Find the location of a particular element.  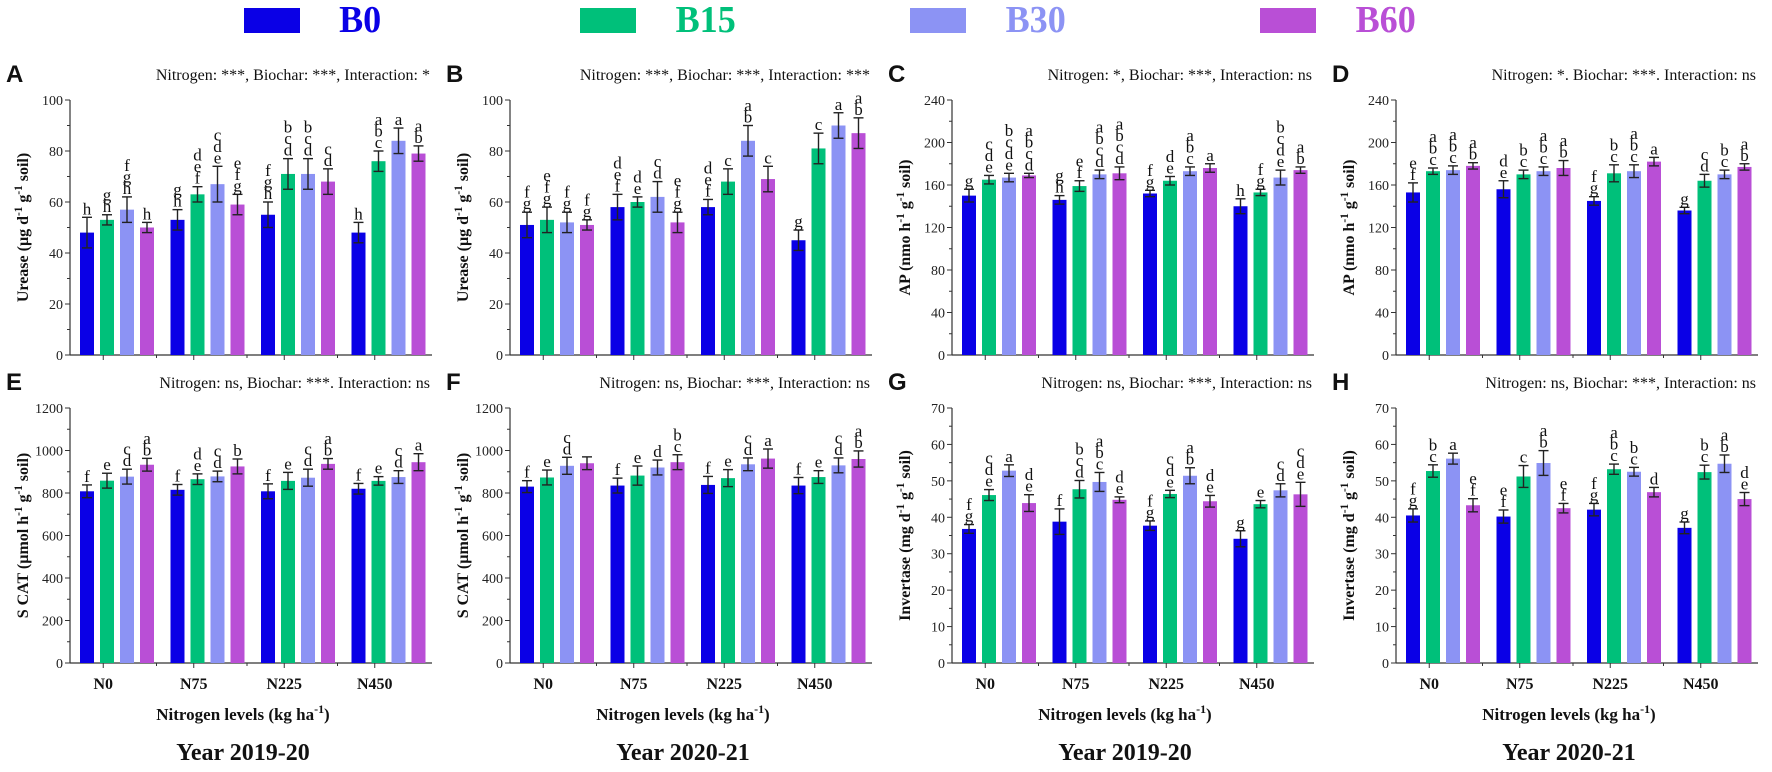

y-tick-label: 800 is located at coordinates (492, 494).